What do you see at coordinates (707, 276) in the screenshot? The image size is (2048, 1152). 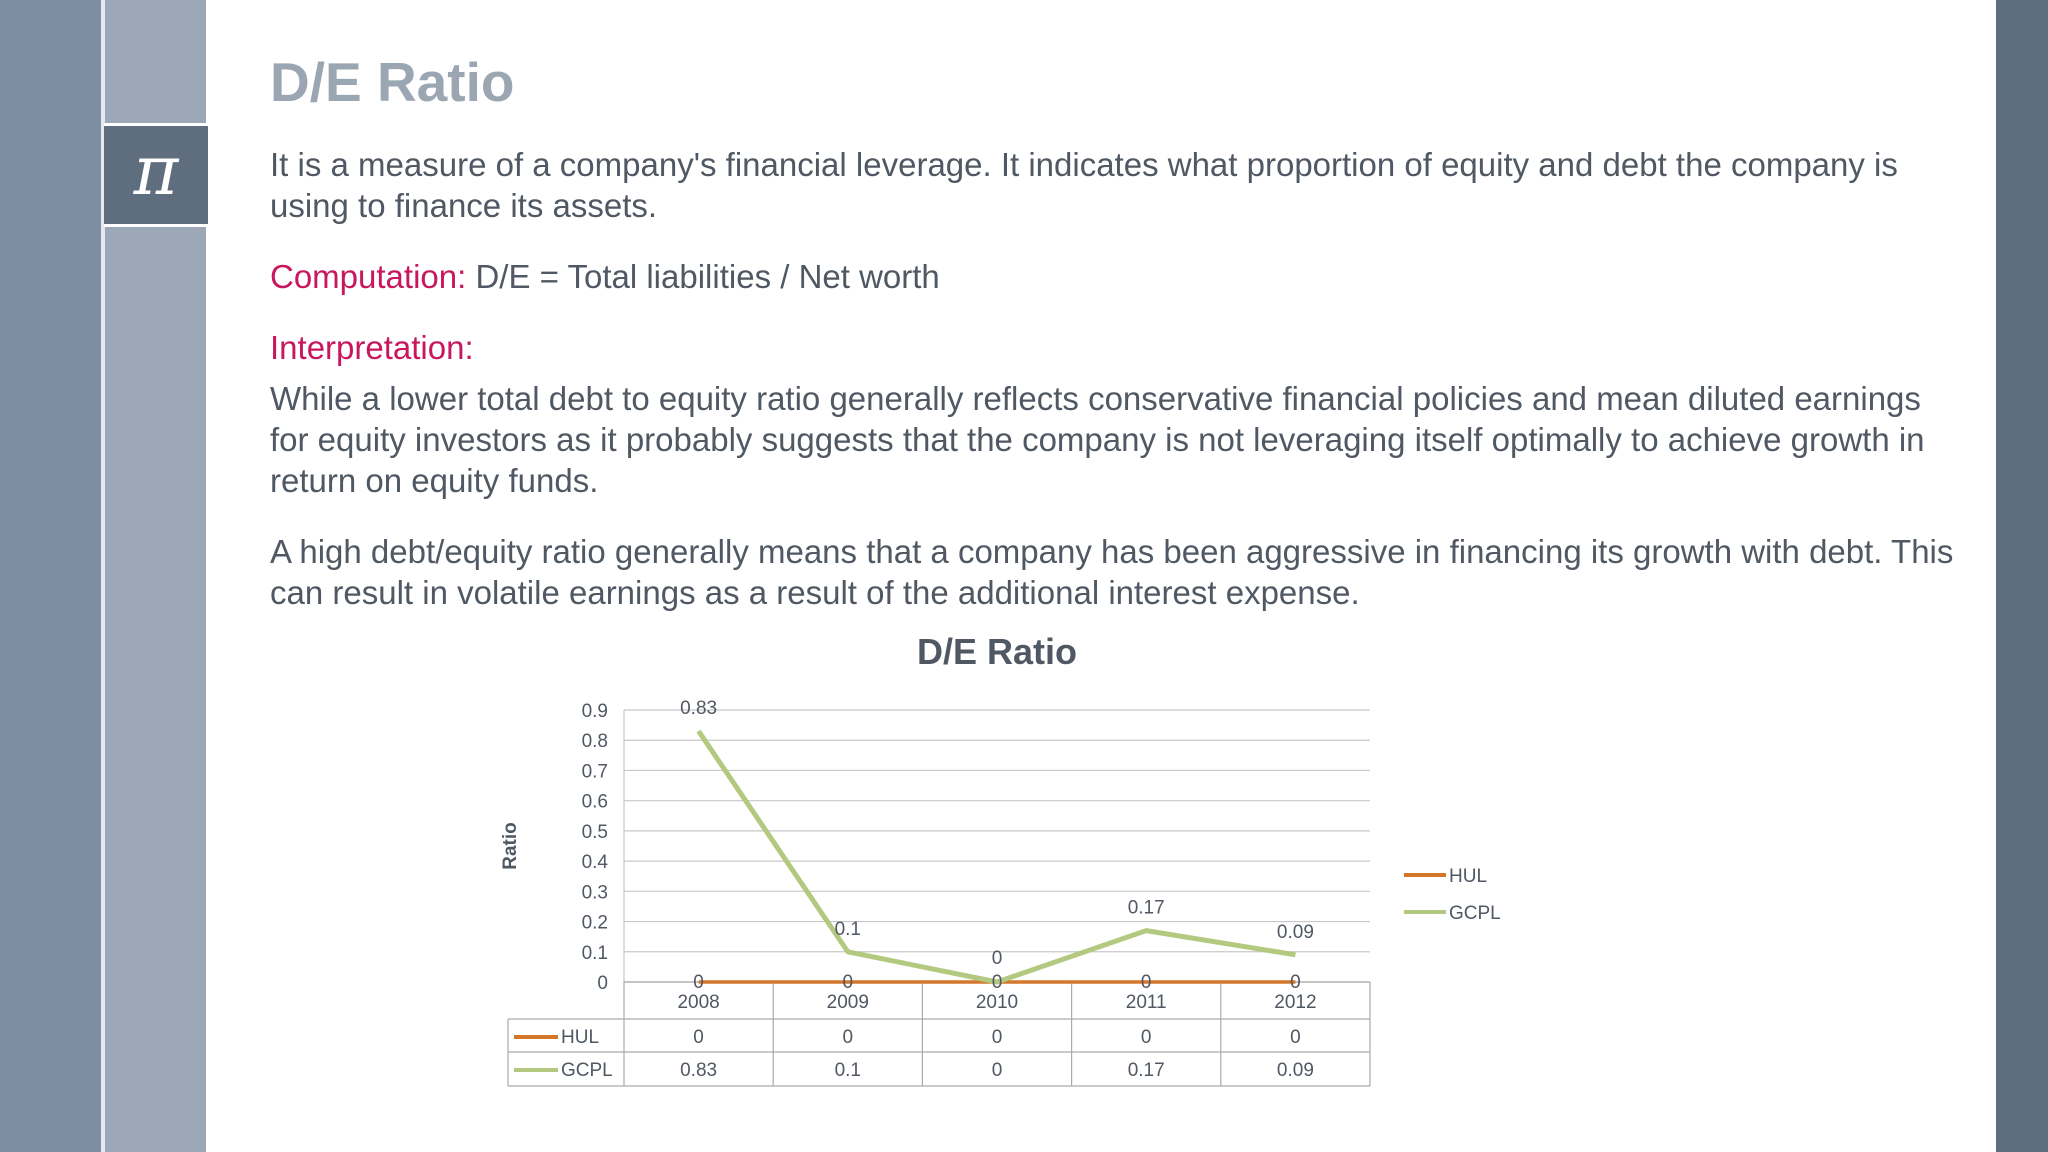 I see `computation-formula: D/E = Total liabilities / Net worth` at bounding box center [707, 276].